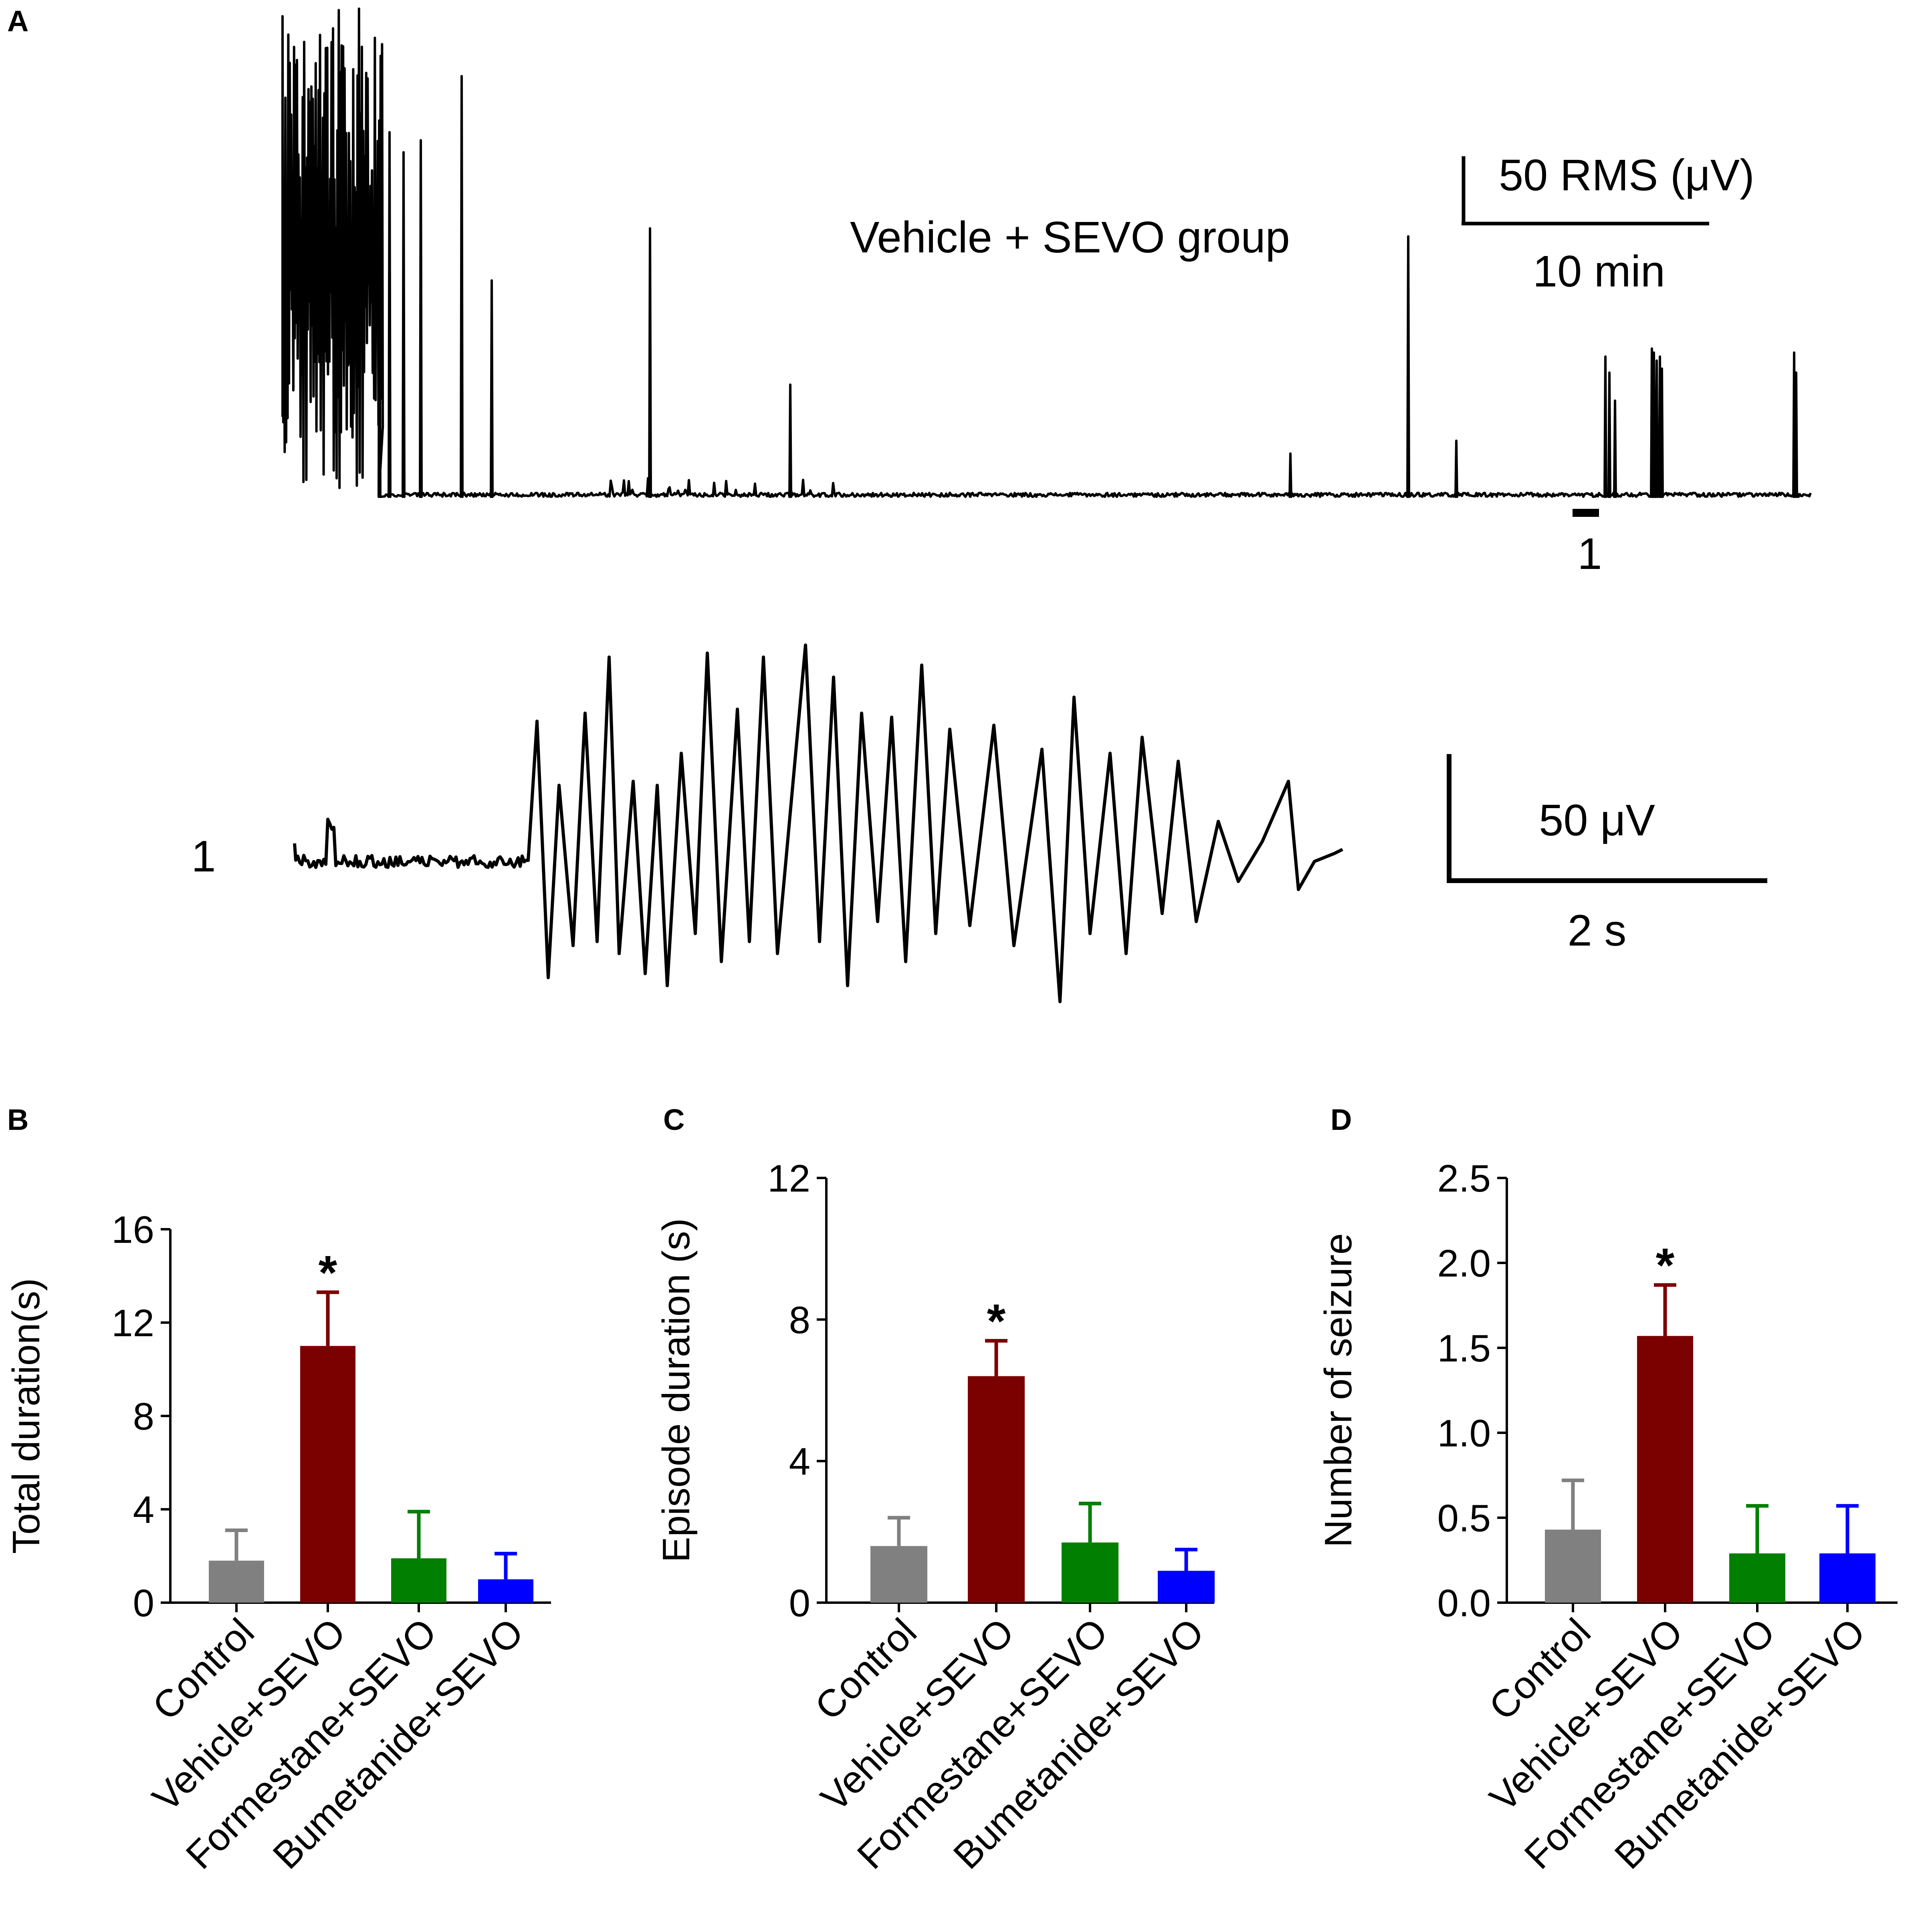 The image size is (1930, 1932). I want to click on raw-amplitude-label: 50 μV, so click(1597, 820).